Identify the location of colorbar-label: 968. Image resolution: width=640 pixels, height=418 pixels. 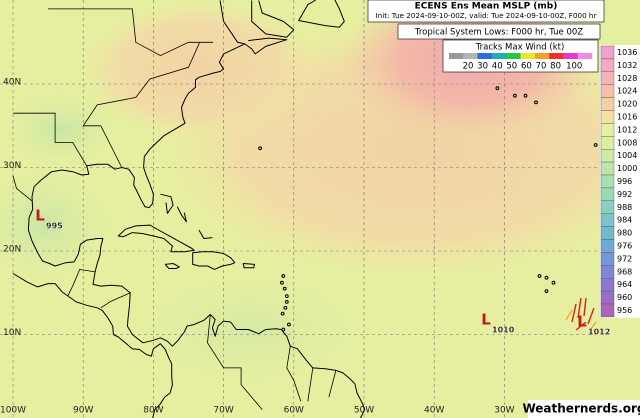
(624, 271).